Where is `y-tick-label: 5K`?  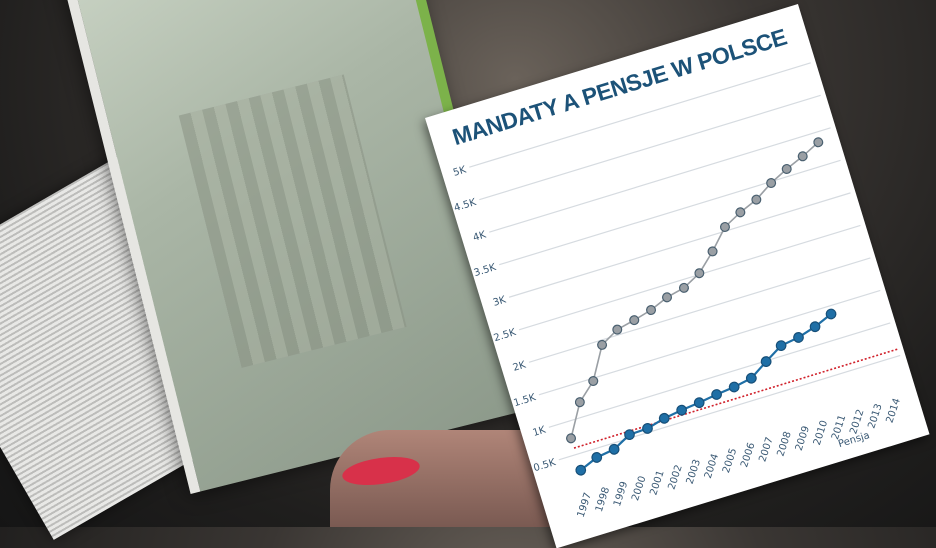
y-tick-label: 5K is located at coordinates (460, 171).